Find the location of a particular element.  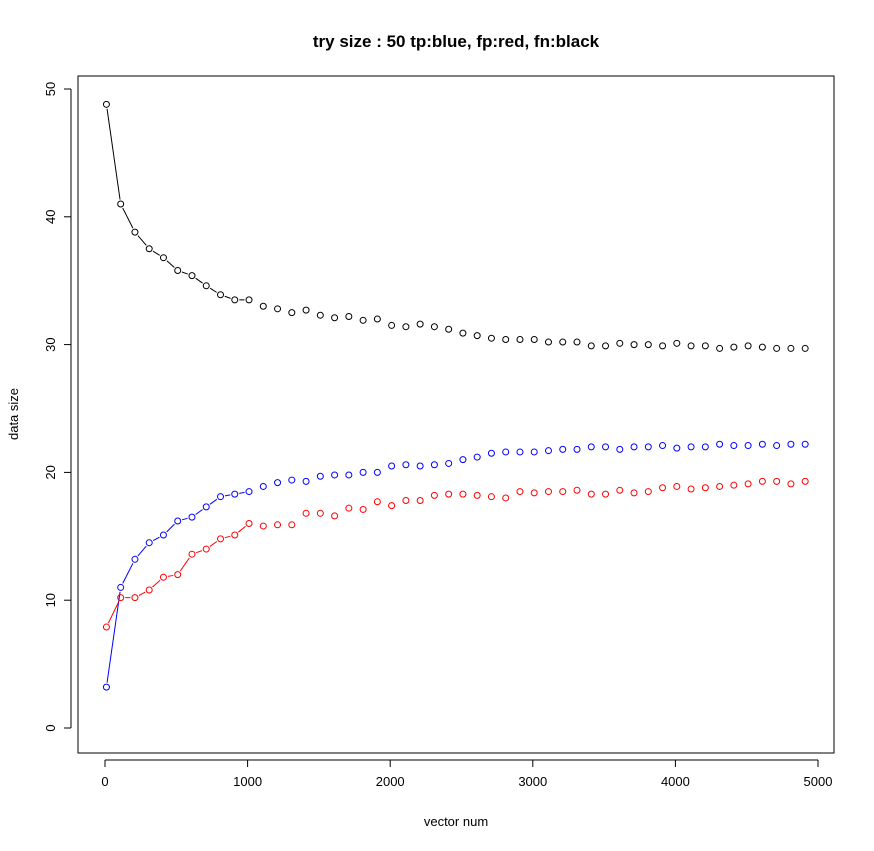

y-tick-label: 30 is located at coordinates (50, 344).